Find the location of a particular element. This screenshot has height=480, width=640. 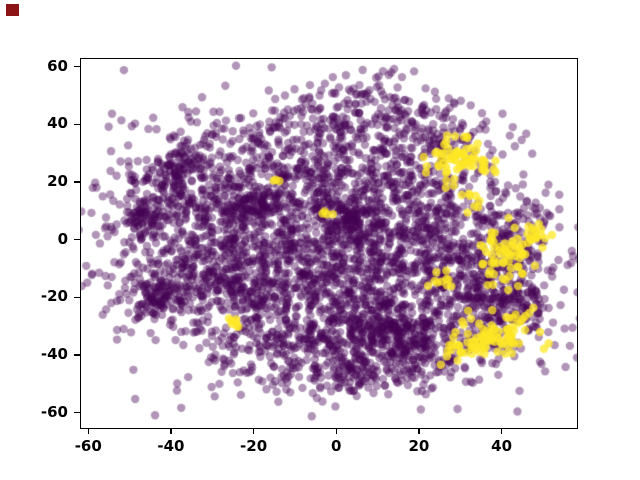

y-tick-label: -20 is located at coordinates (54, 296).